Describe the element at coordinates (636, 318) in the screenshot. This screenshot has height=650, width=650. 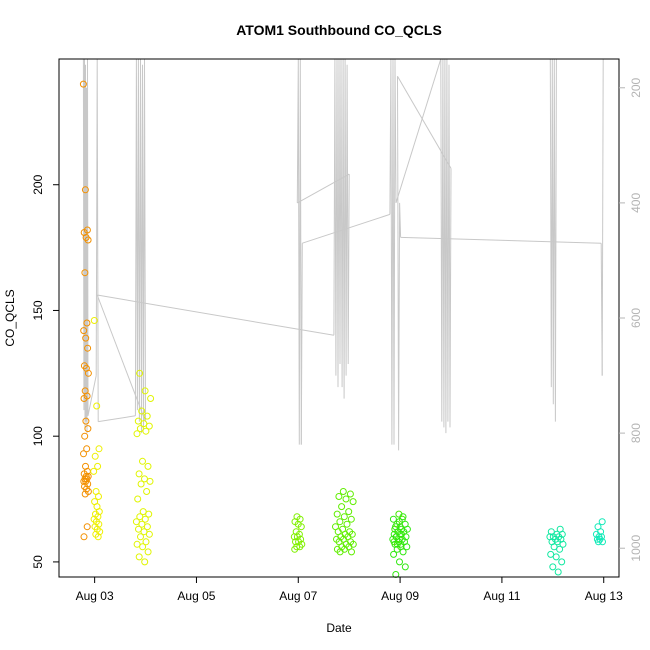
I see `y2-tick-label-2: 600` at that location.